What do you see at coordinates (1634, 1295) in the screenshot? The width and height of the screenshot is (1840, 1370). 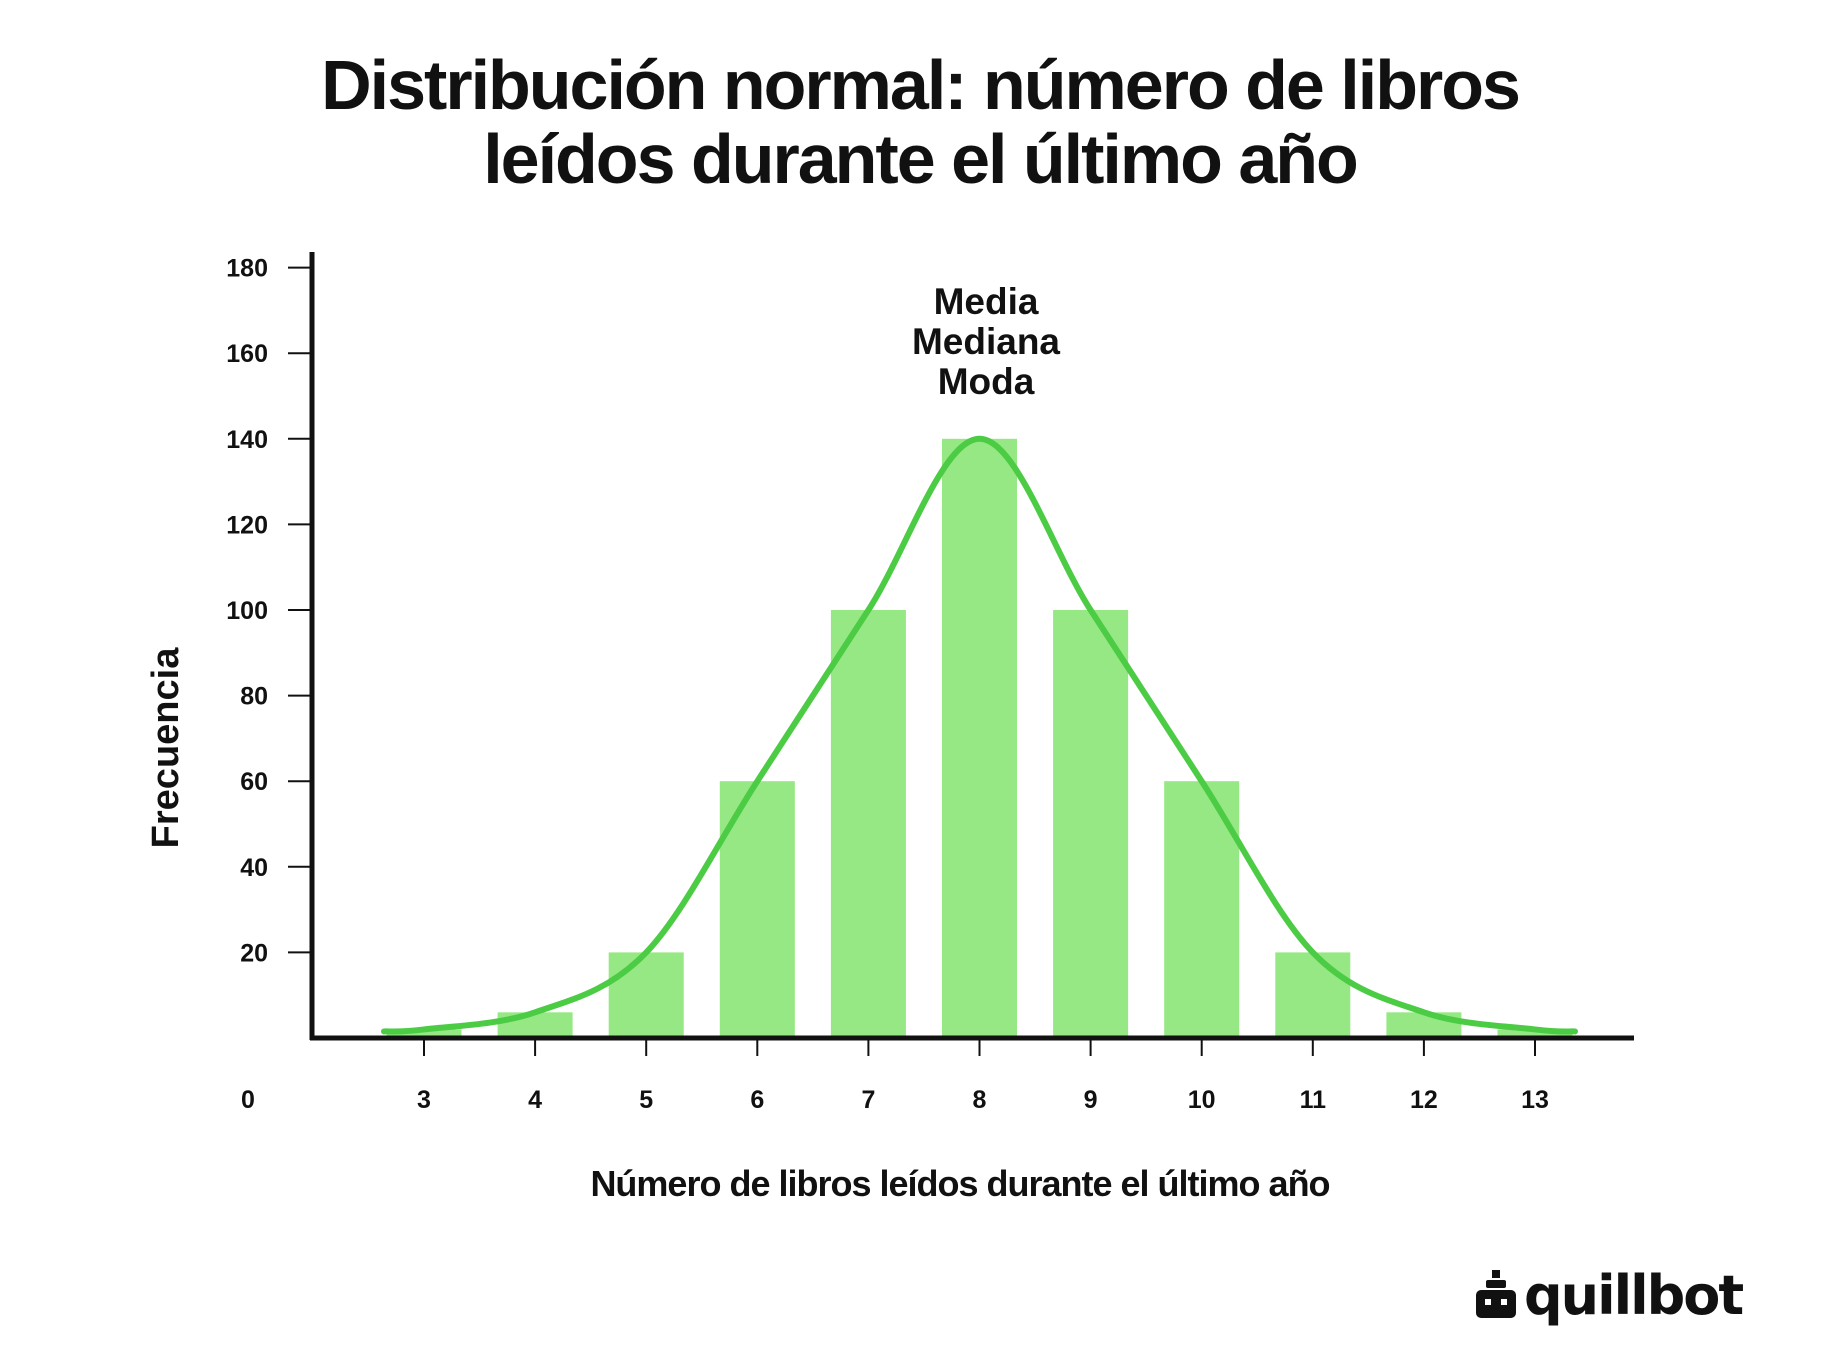 I see `brand-name: quillbot` at bounding box center [1634, 1295].